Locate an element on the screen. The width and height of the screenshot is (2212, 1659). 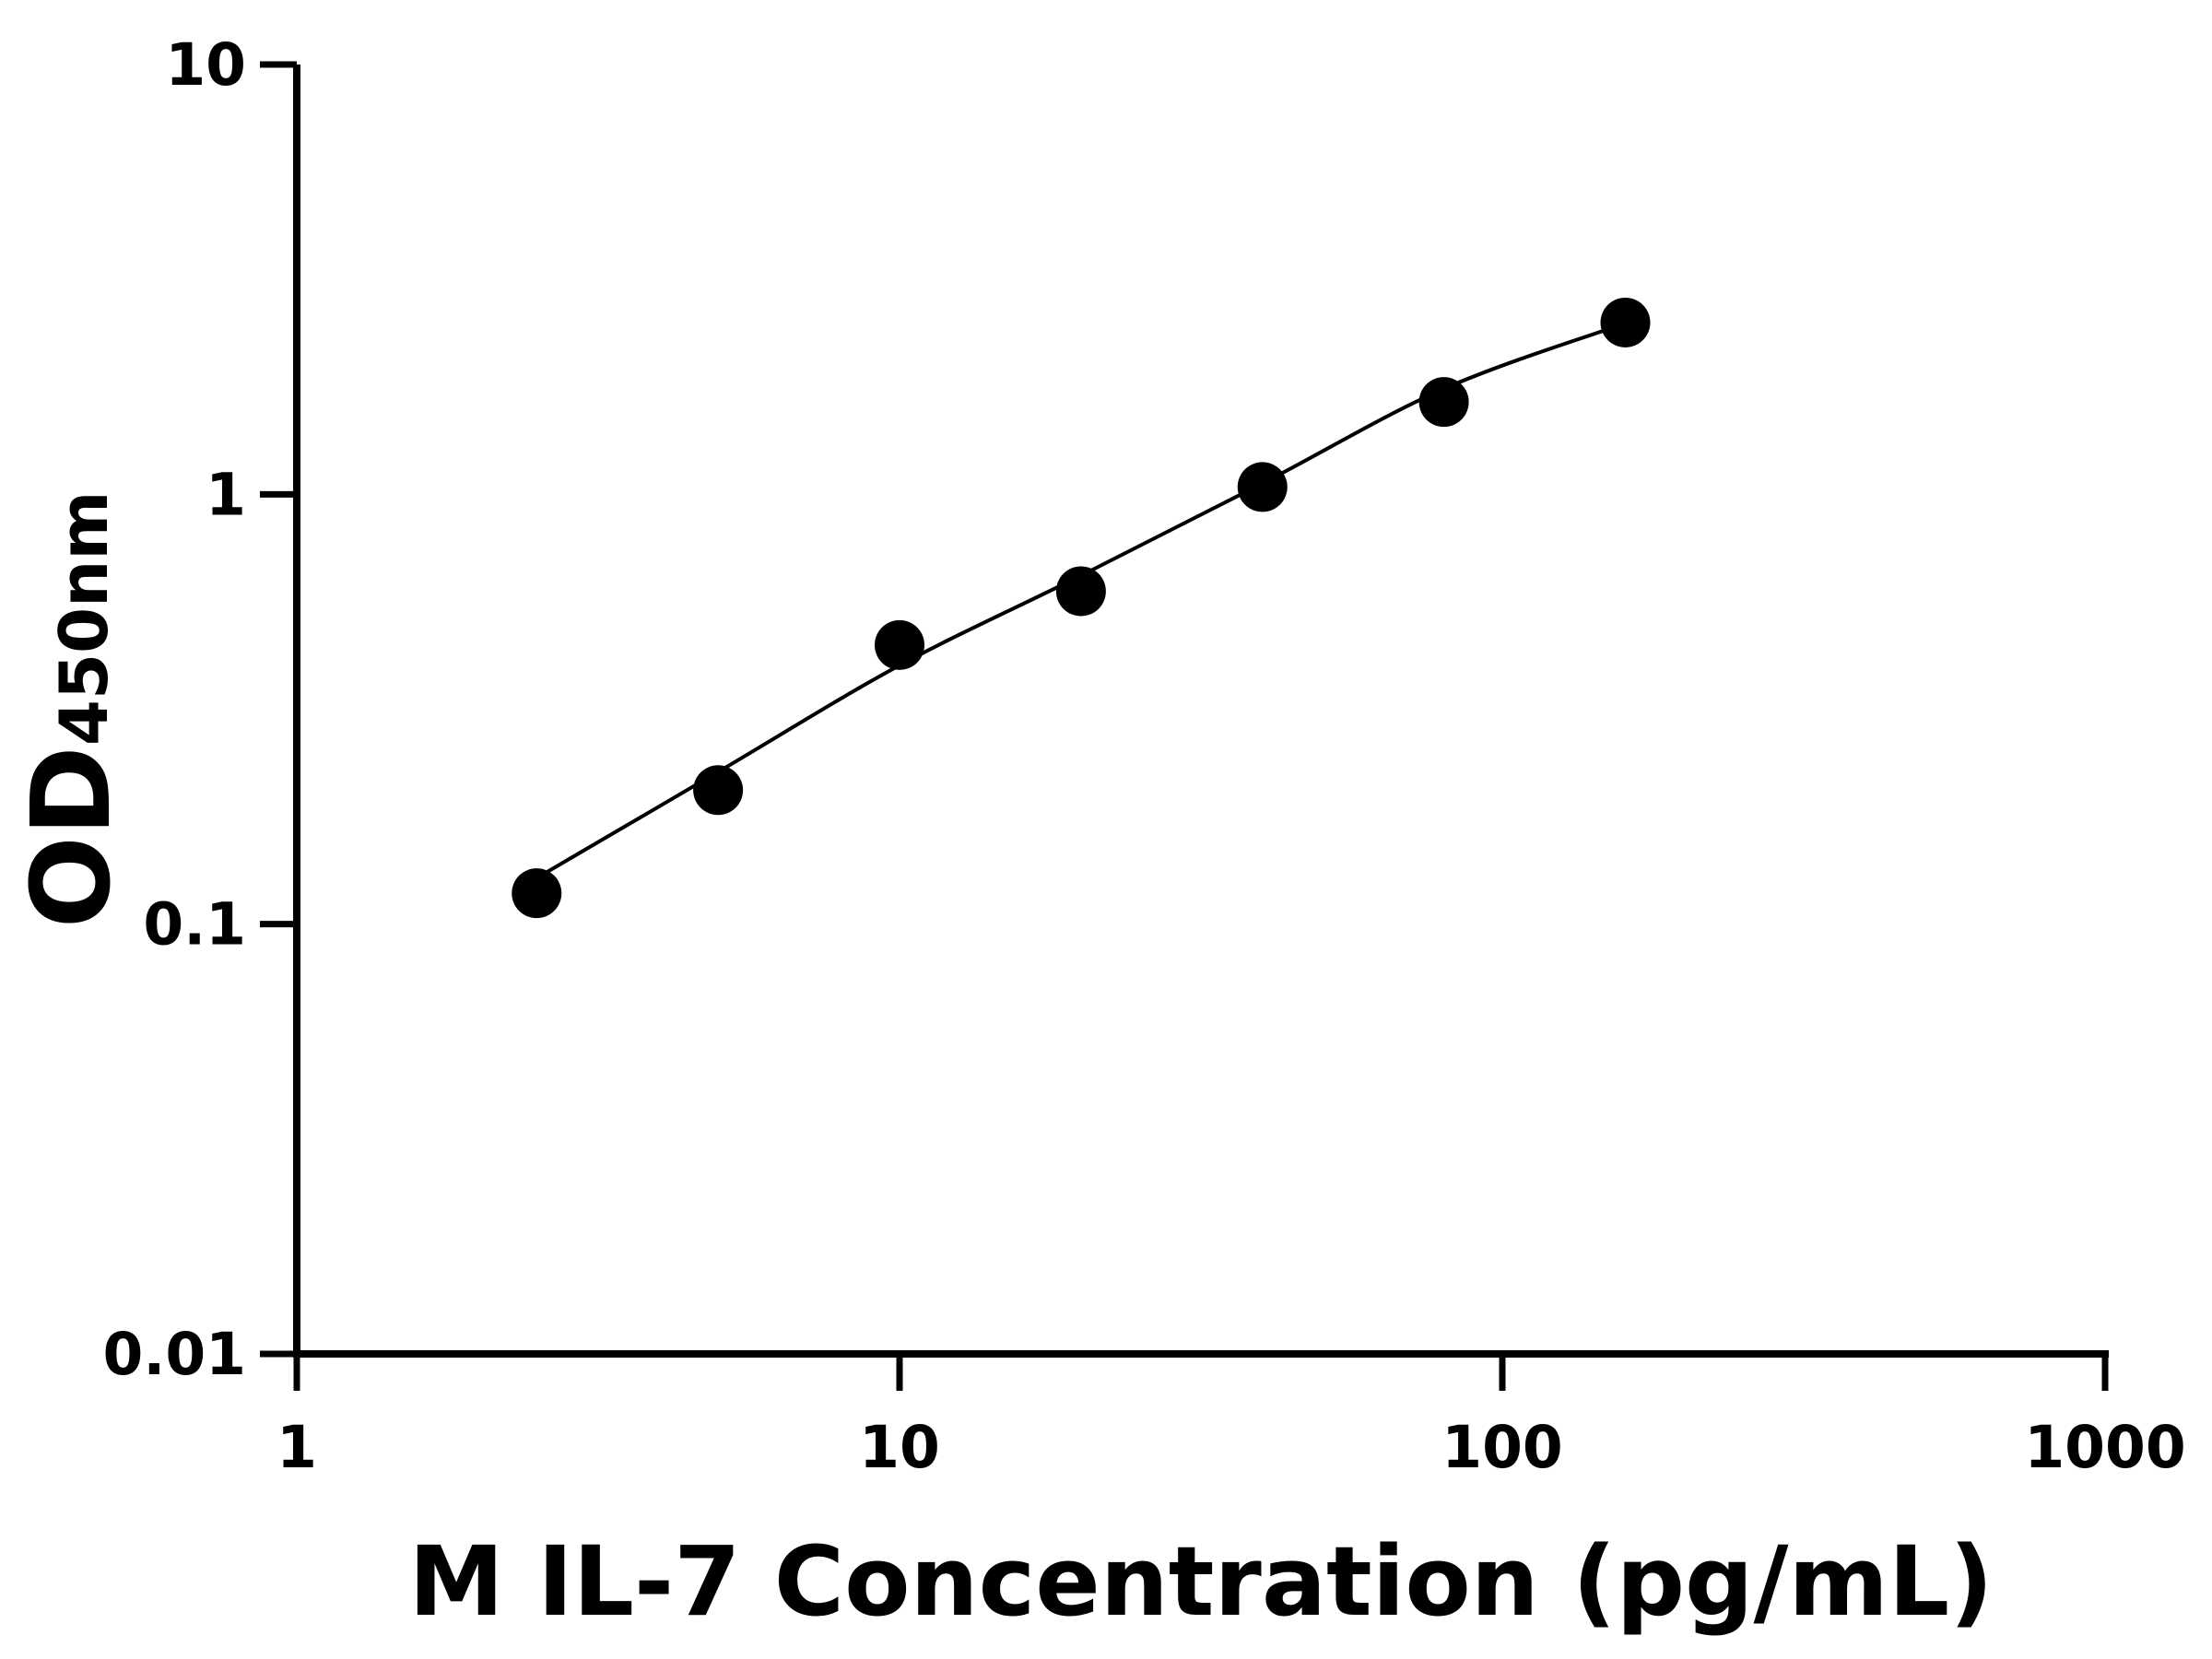
y-axis-title: OD450nm is located at coordinates (71, 710).